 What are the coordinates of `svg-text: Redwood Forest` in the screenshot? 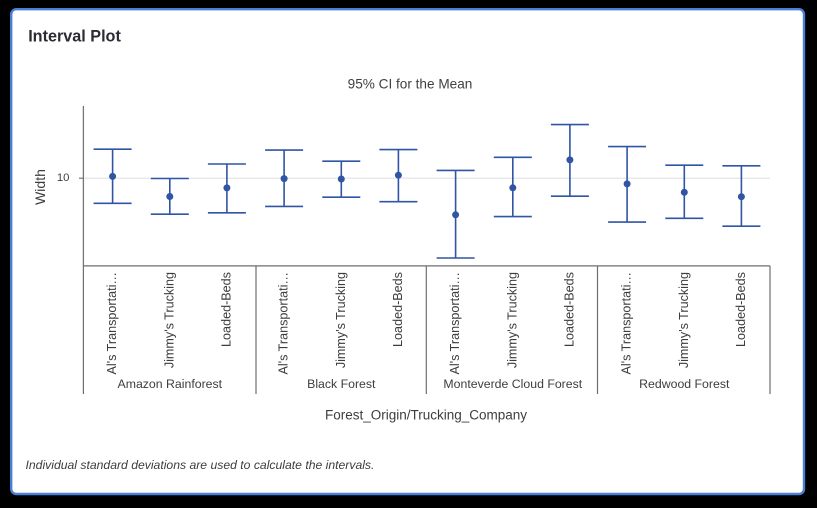 It's located at (684, 384).